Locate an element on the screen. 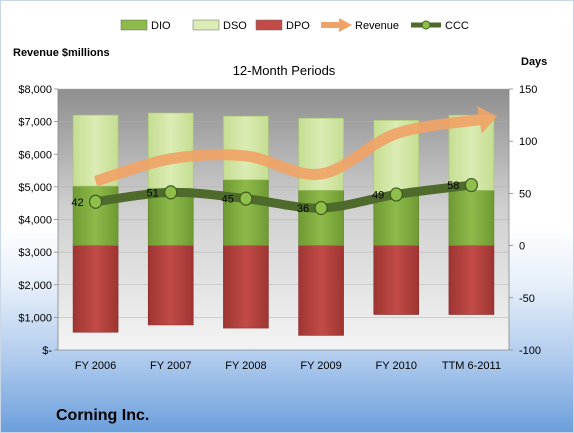 This screenshot has width=574, height=433. legend-label-dso: DSO is located at coordinates (235, 26).